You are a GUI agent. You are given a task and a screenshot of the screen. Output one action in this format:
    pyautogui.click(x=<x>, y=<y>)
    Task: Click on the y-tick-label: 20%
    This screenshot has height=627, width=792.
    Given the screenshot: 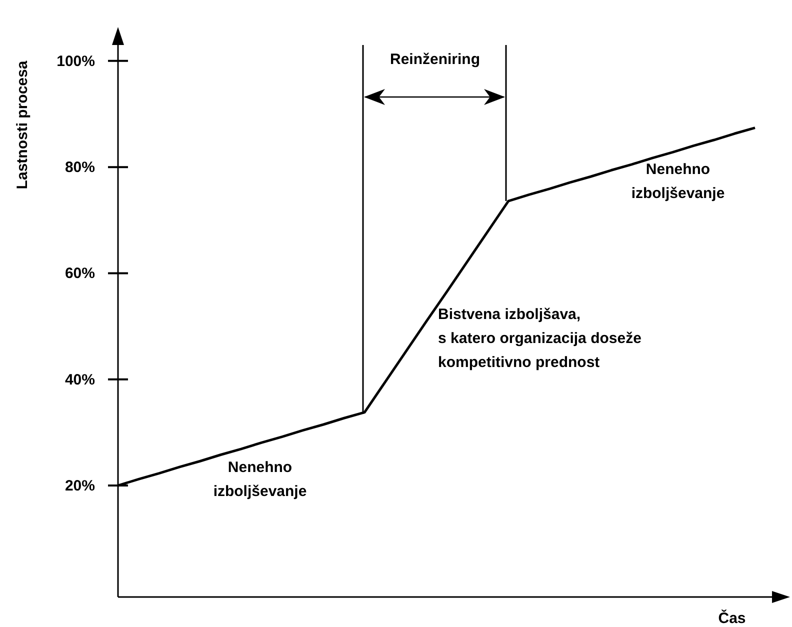 What is the action you would take?
    pyautogui.click(x=79, y=486)
    